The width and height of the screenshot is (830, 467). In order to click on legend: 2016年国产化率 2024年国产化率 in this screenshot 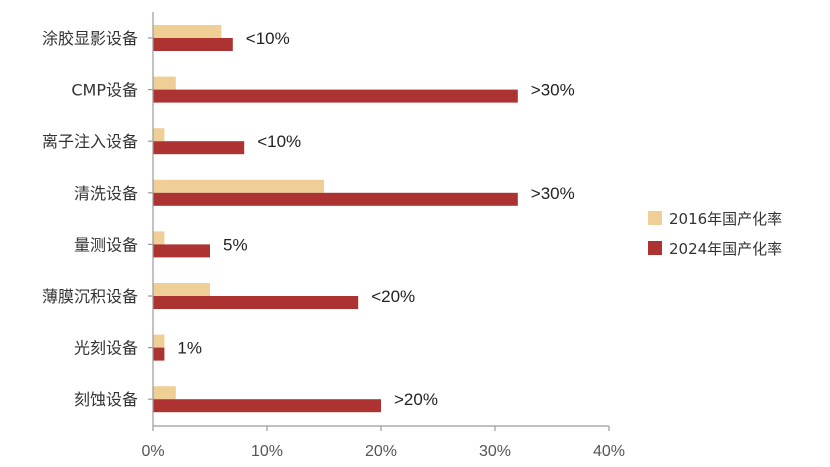, I will do `click(715, 234)`.